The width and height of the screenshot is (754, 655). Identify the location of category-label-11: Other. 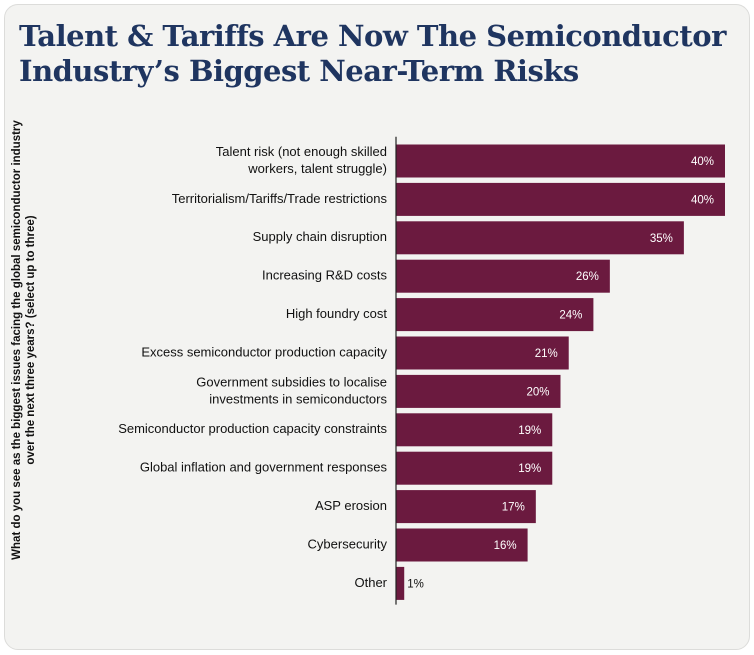
(370, 582).